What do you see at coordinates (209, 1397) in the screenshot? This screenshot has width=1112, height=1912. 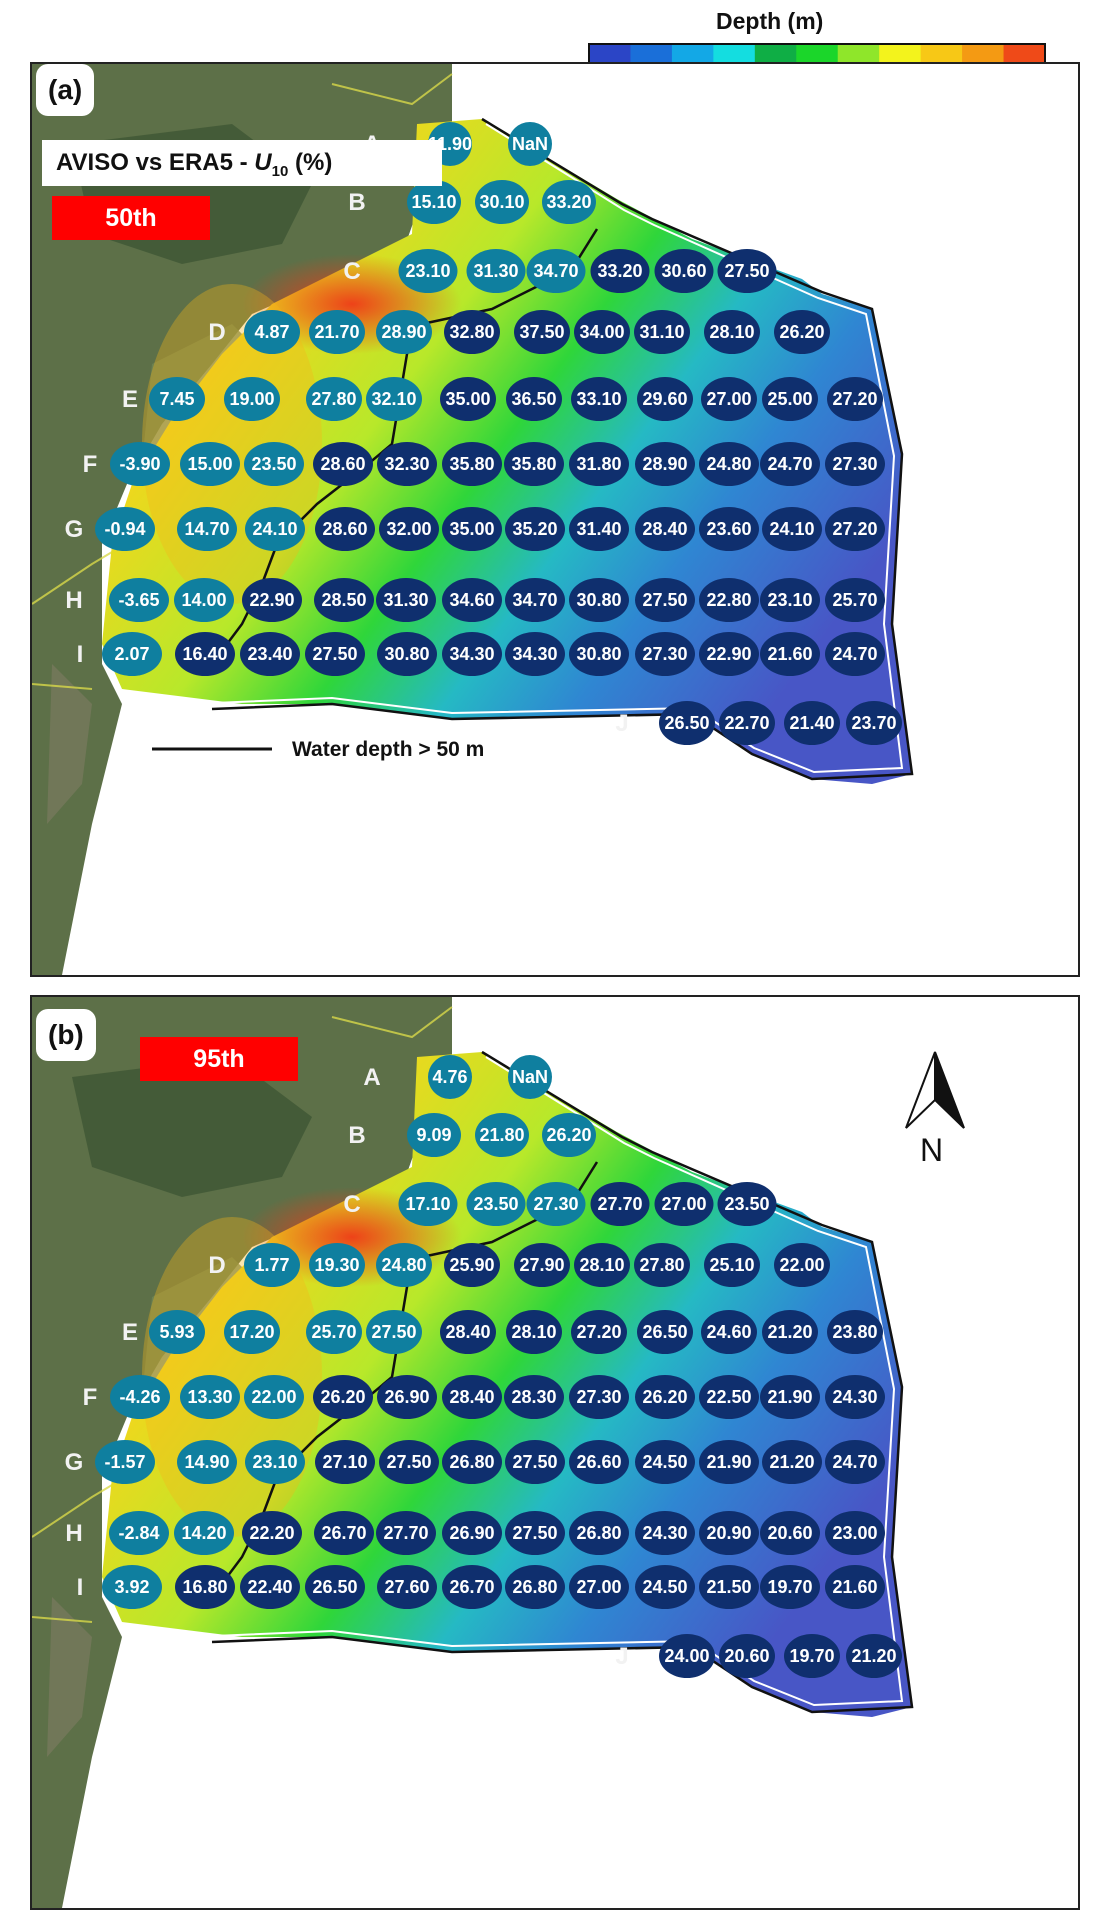 I see `station-value: 13.30` at bounding box center [209, 1397].